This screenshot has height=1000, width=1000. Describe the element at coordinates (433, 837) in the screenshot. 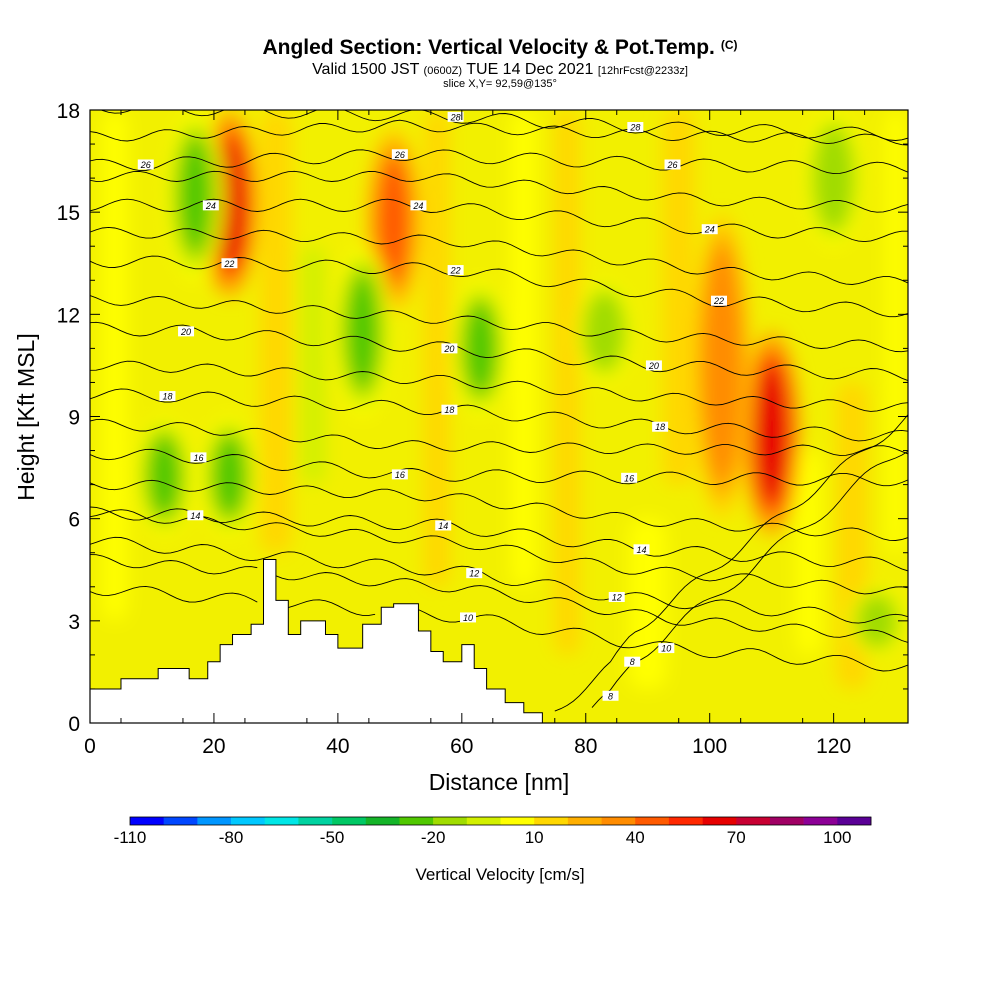

I see `colorbar-tick-label: -20` at that location.